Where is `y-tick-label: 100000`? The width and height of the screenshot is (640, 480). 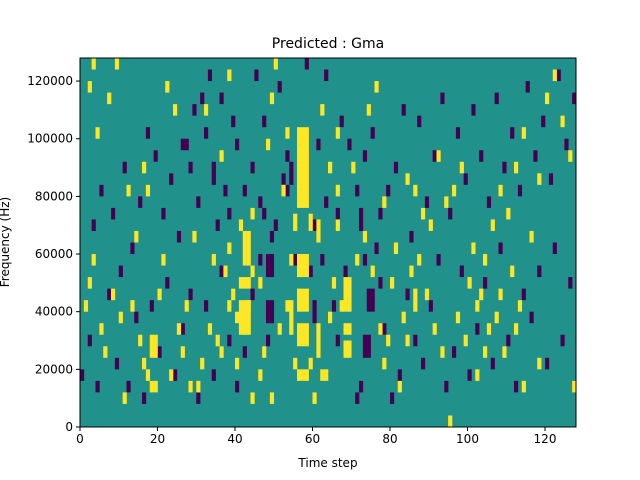
y-tick-label: 100000 is located at coordinates (50, 139).